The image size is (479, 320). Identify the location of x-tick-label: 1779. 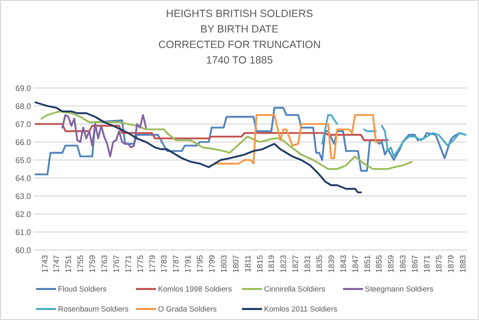
(152, 263).